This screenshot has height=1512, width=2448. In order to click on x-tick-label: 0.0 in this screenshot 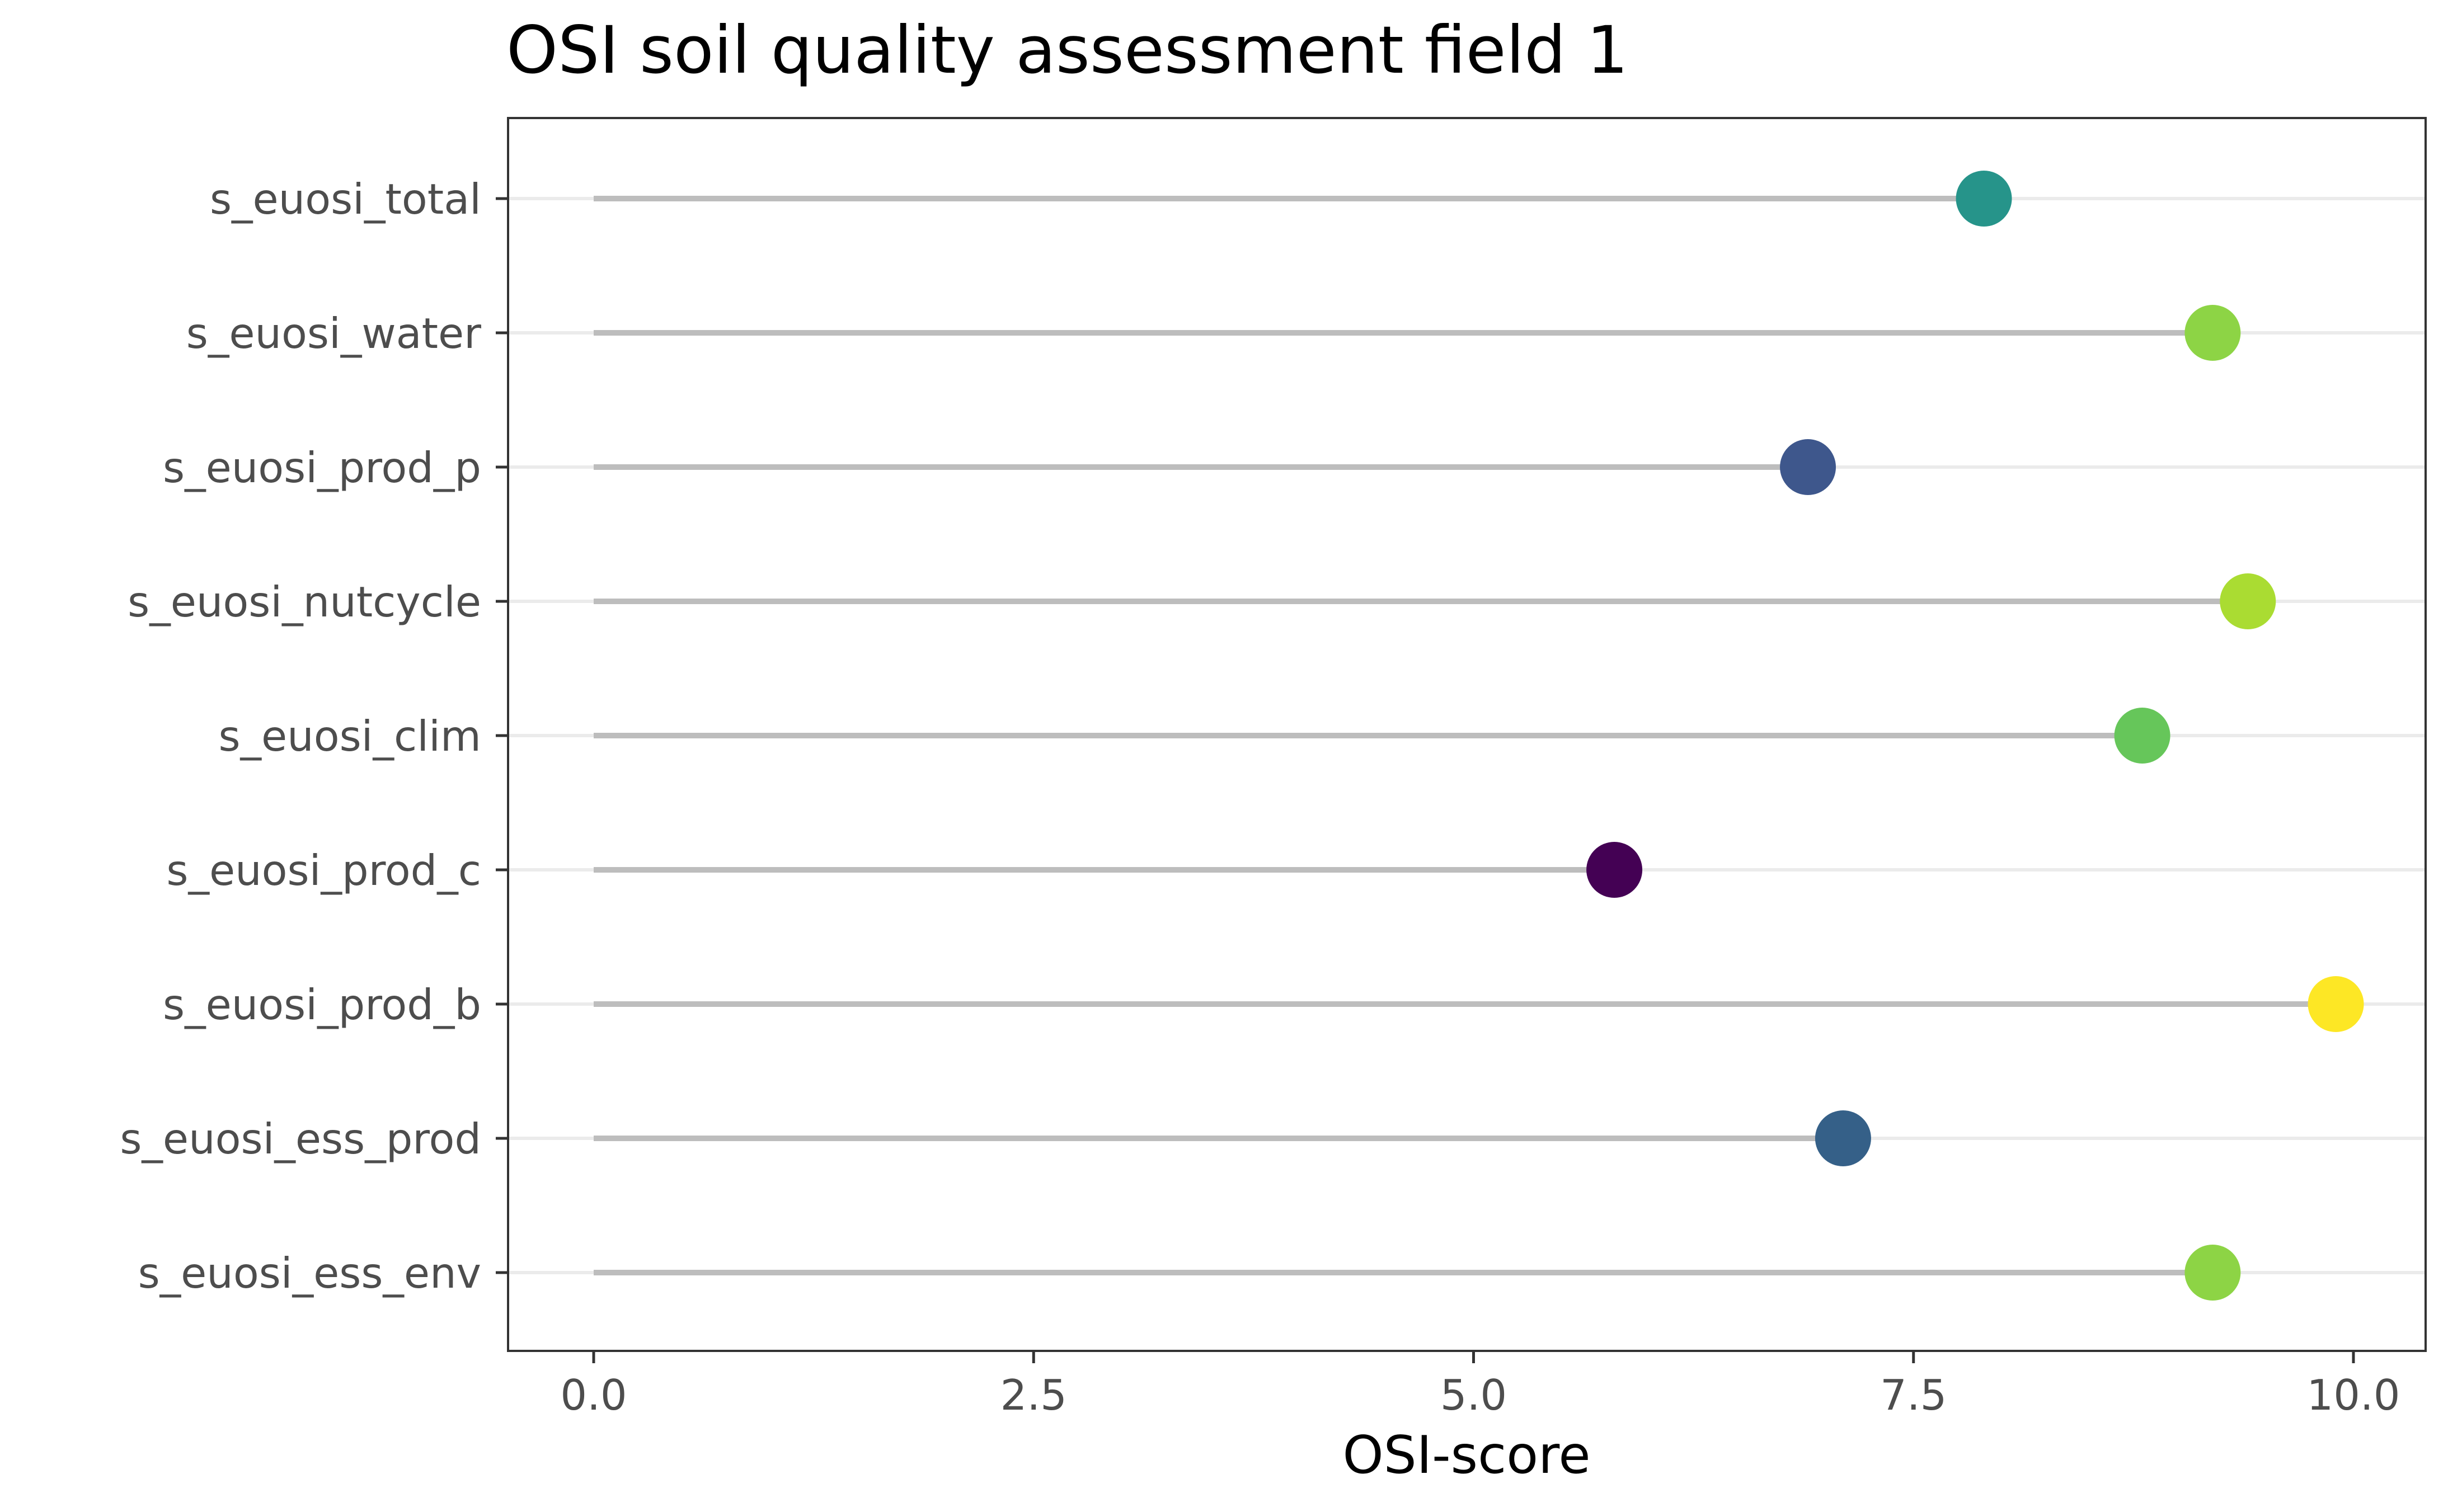, I will do `click(593, 1395)`.